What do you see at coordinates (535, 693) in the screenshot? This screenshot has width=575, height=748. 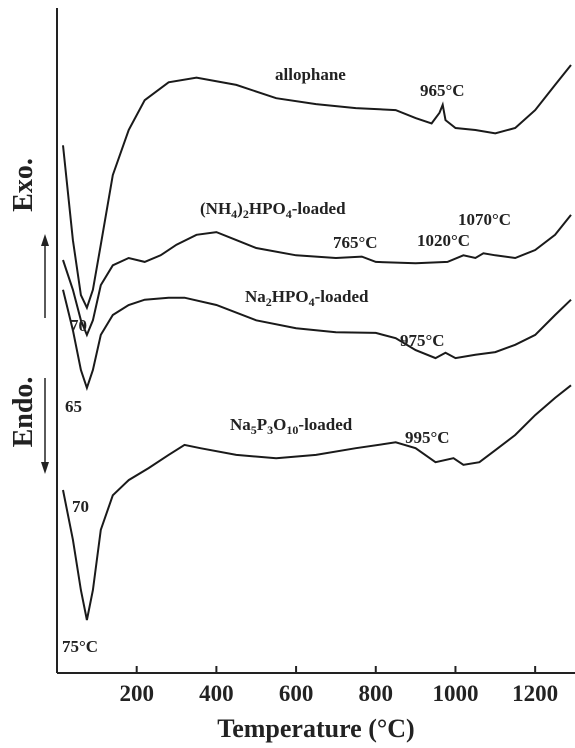 I see `x-tick-label: 1200` at bounding box center [535, 693].